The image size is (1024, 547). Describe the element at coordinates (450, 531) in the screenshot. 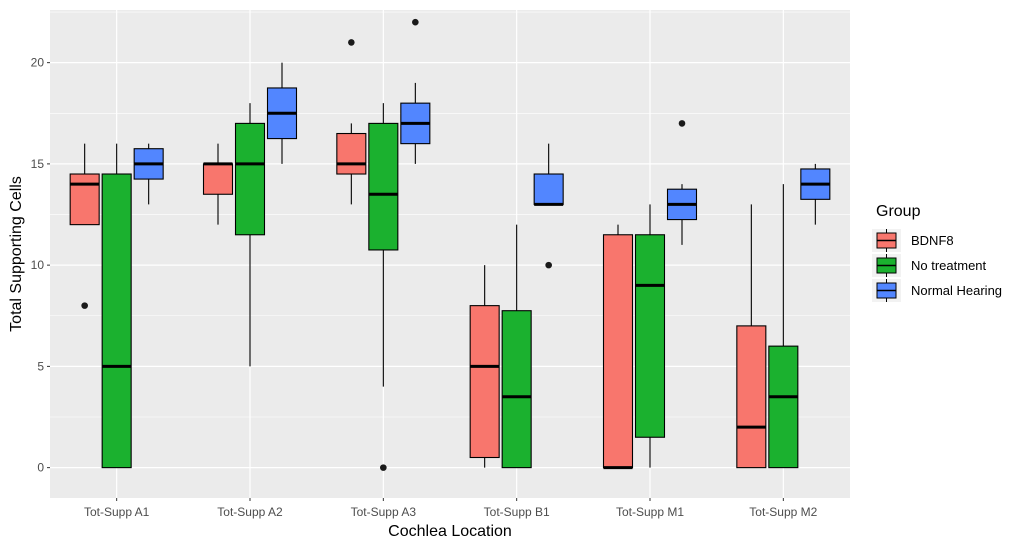

I see `x-axis-title: Cochlea Location` at that location.